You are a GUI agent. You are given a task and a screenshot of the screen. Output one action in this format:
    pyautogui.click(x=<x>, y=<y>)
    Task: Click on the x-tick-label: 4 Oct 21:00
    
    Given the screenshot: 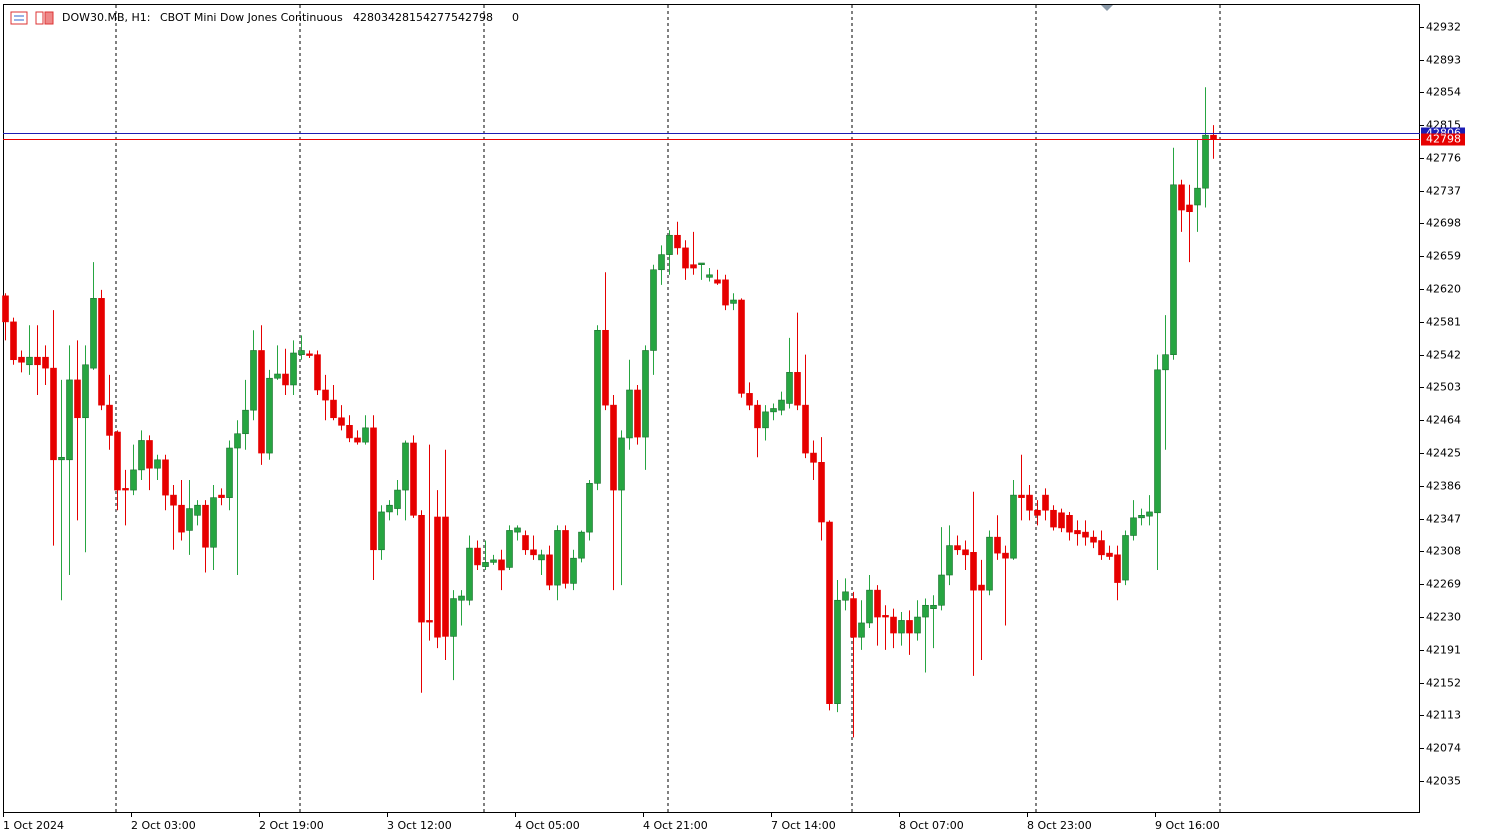 What is the action you would take?
    pyautogui.click(x=675, y=825)
    